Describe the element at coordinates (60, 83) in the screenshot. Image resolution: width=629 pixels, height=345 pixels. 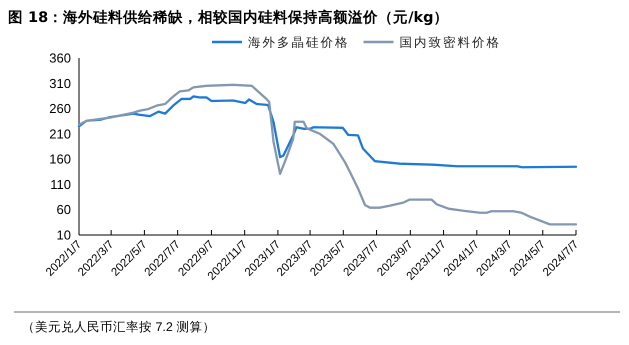
I see `y-tick-label: 310` at that location.